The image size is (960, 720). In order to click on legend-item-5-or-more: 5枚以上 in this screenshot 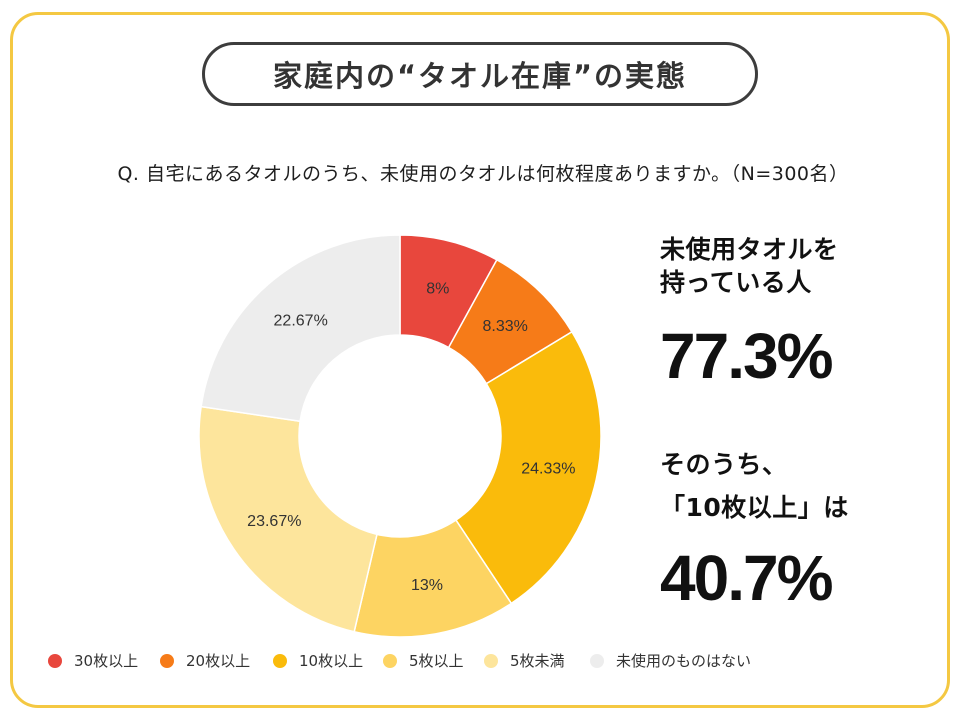, I will do `click(423, 661)`.